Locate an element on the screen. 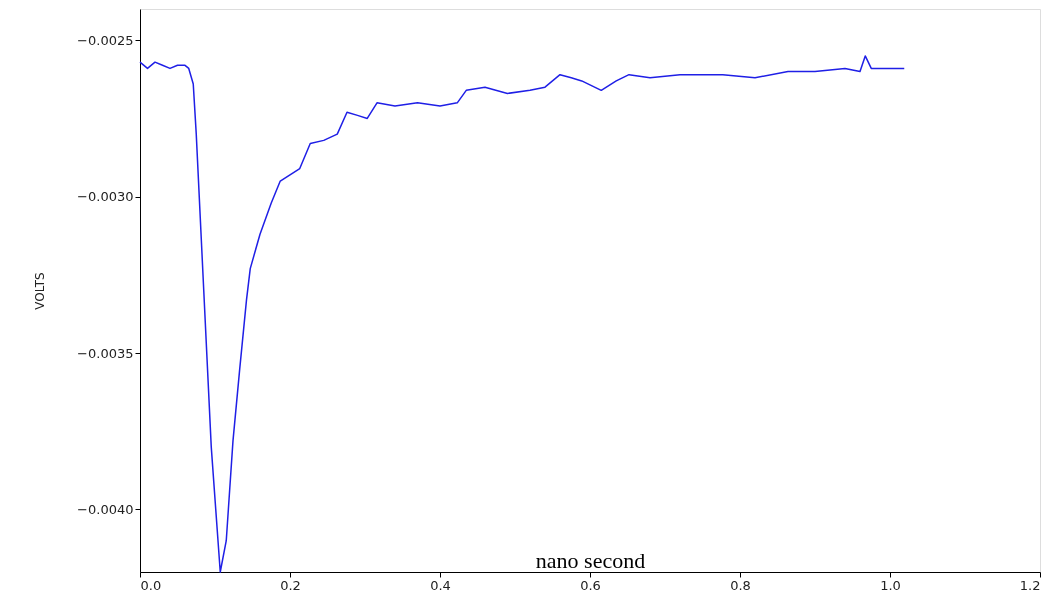 This screenshot has width=1053, height=601. y-tick-label: −0.0025 is located at coordinates (105, 40).